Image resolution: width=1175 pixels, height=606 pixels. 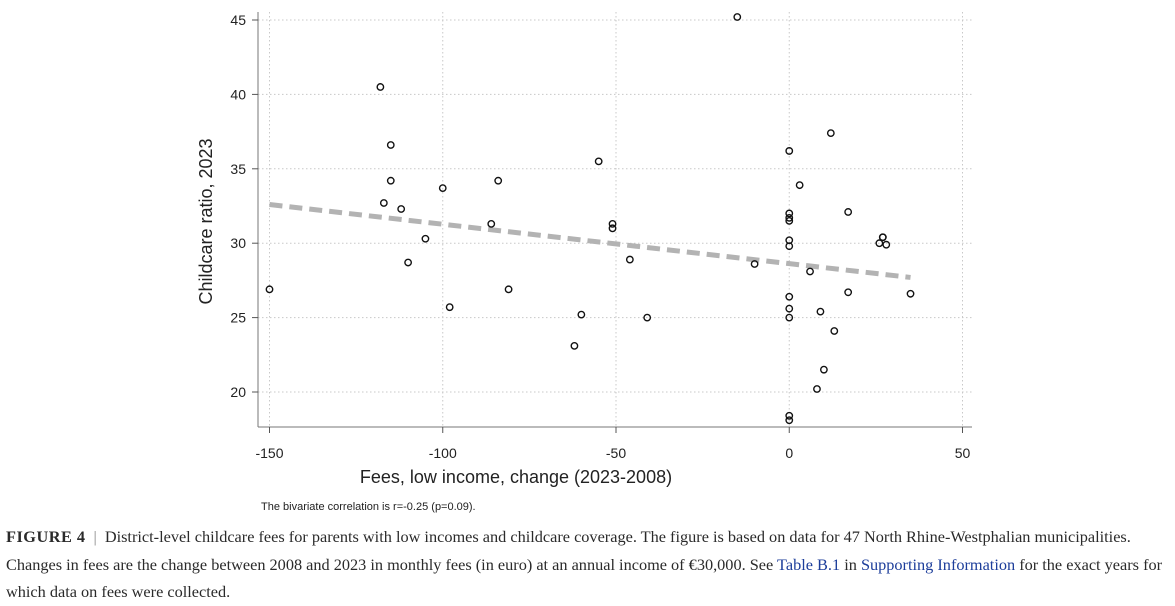 What do you see at coordinates (963, 453) in the screenshot?
I see `x-tick-label: 50` at bounding box center [963, 453].